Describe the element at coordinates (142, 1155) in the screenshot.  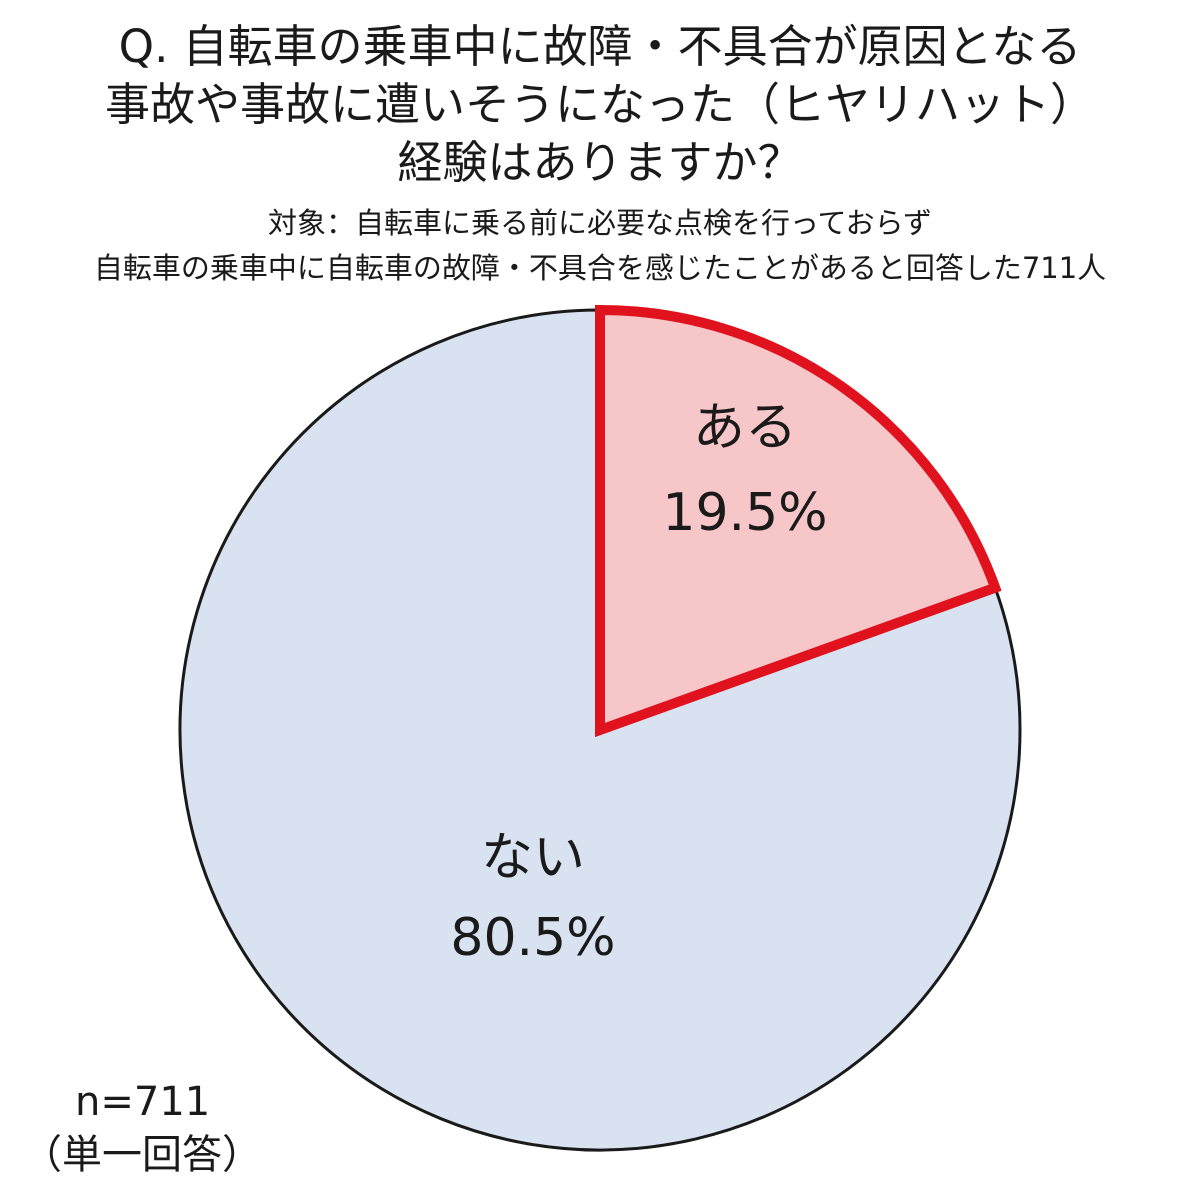
I see `answer-type-label: （単一回答）` at that location.